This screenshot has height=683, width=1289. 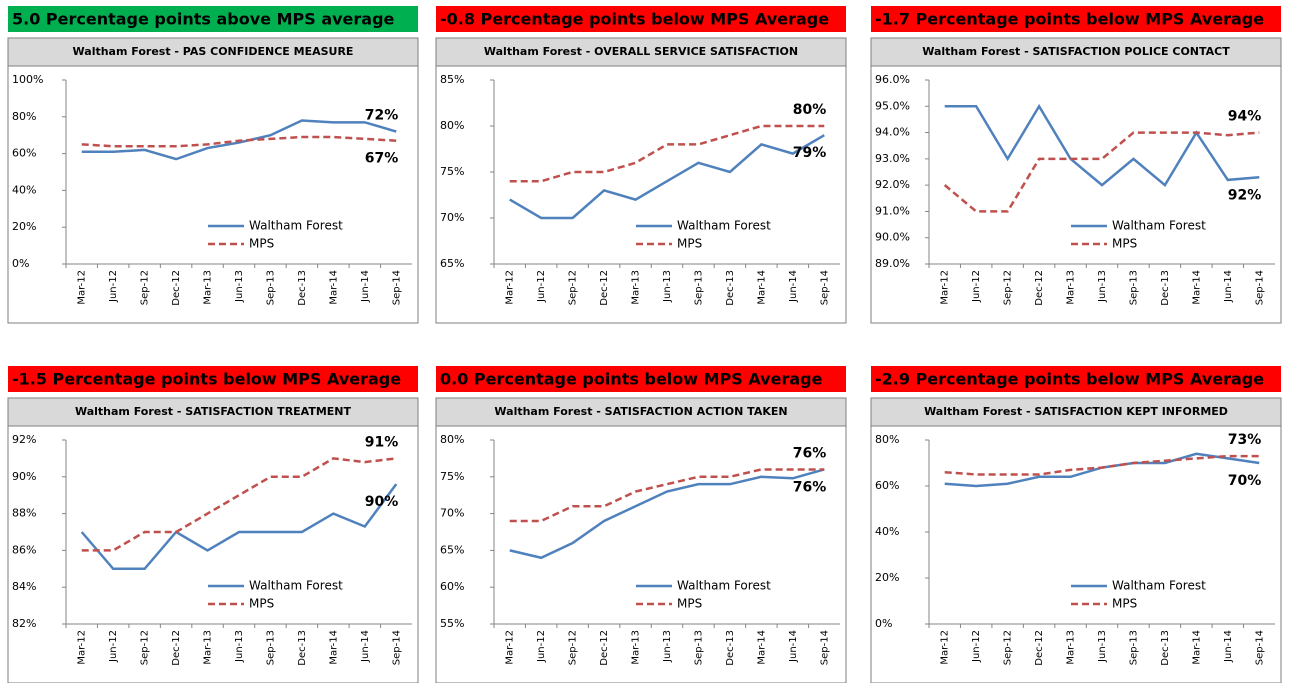 What do you see at coordinates (1245, 440) in the screenshot?
I see `data-label: 73%` at bounding box center [1245, 440].